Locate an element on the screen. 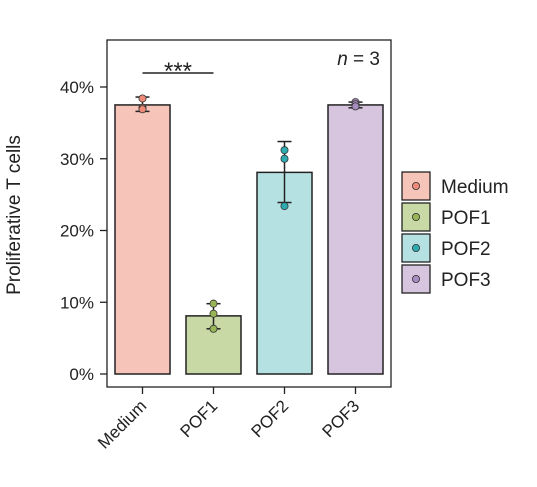 The height and width of the screenshot is (487, 537). x-tick-label: POF3 is located at coordinates (340, 418).